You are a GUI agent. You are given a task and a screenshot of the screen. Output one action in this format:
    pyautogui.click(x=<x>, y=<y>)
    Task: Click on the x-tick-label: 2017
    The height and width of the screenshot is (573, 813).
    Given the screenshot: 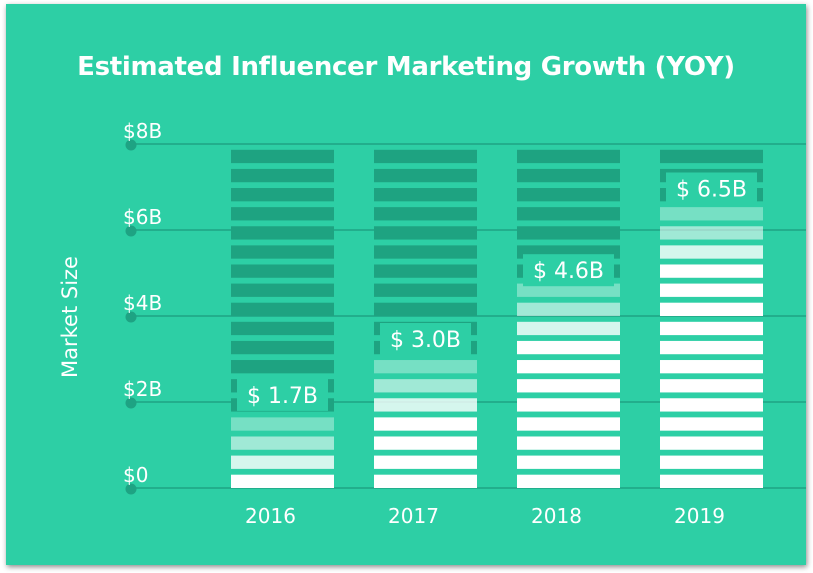 What is the action you would take?
    pyautogui.click(x=413, y=516)
    